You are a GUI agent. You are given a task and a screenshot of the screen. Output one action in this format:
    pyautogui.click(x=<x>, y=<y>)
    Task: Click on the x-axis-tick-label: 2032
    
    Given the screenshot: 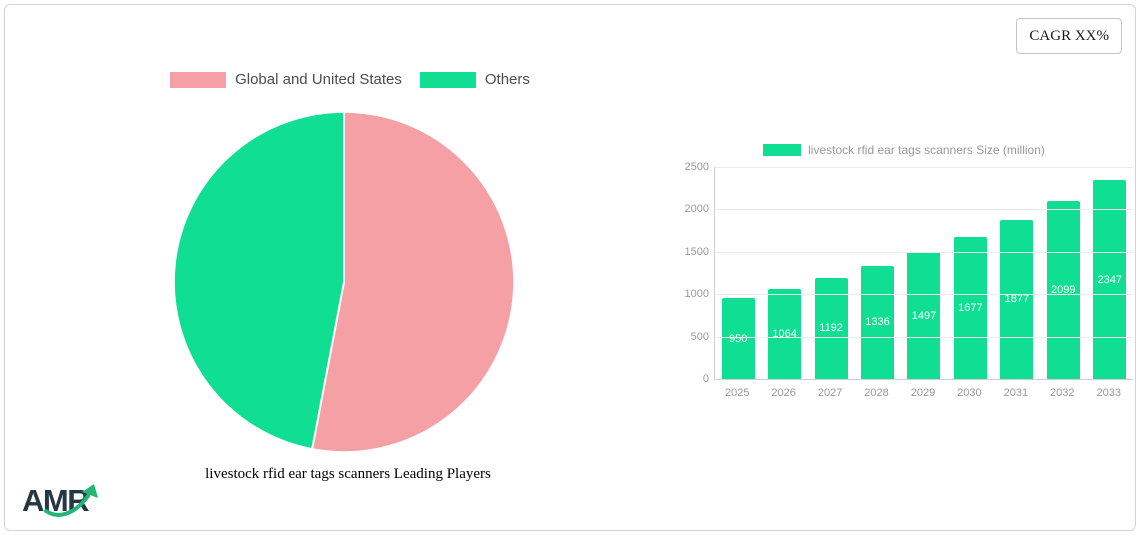 What is the action you would take?
    pyautogui.click(x=1062, y=393)
    